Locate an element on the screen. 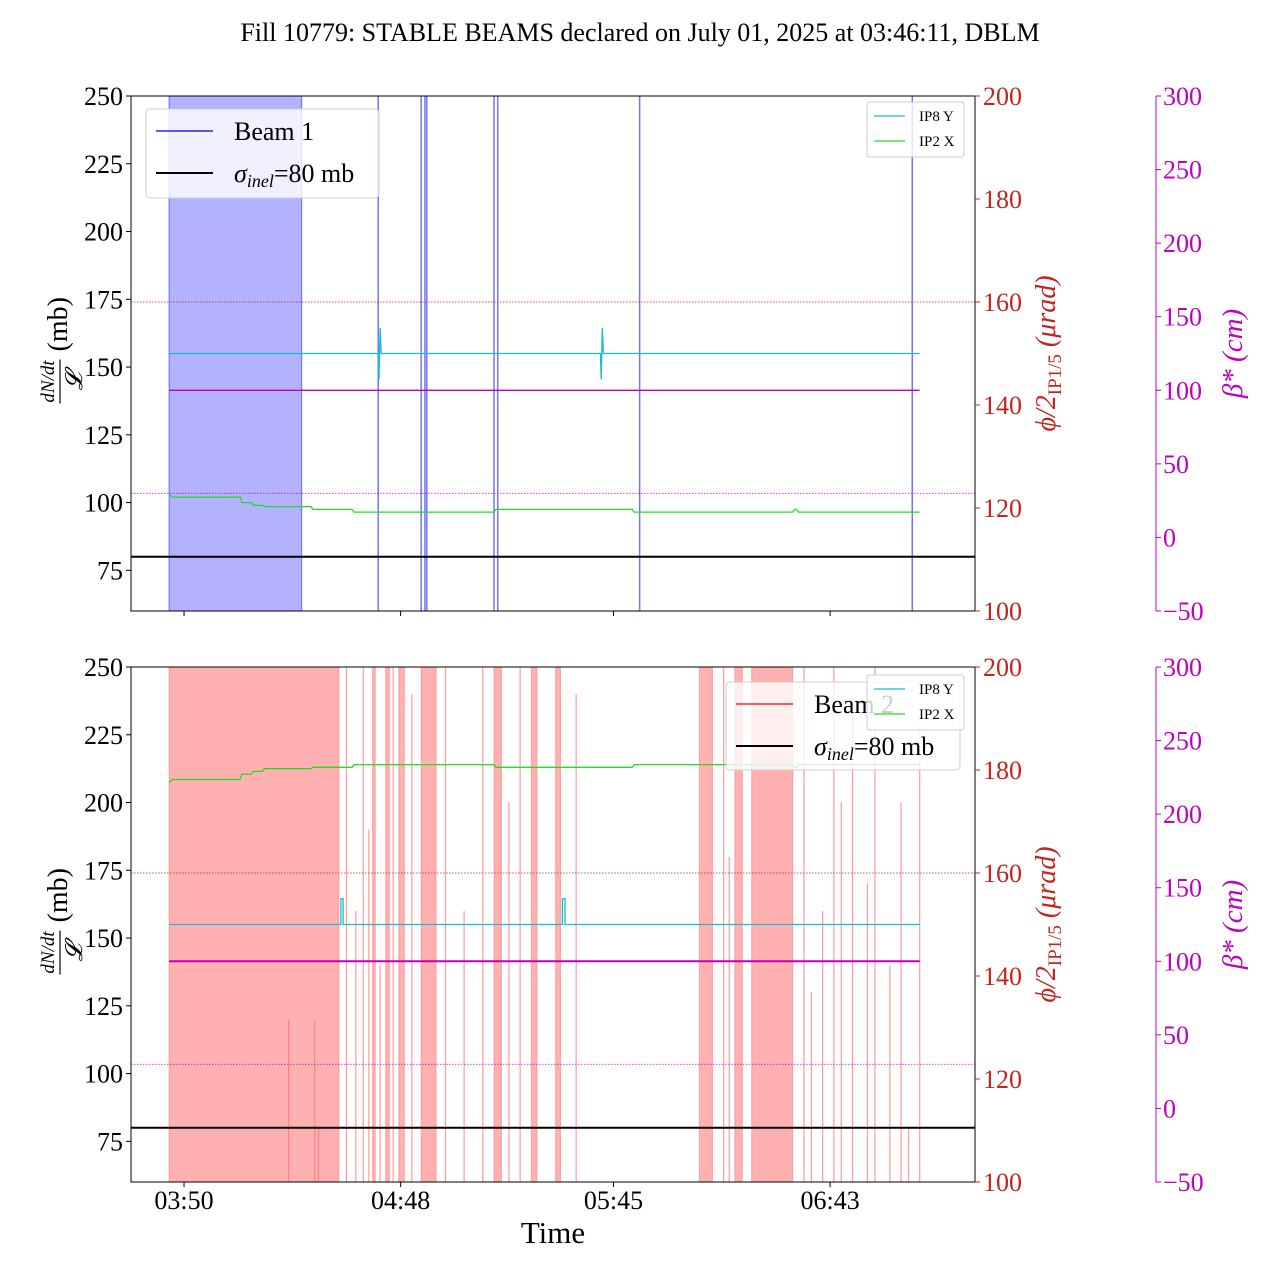 The width and height of the screenshot is (1280, 1284). x-axis-label: Time is located at coordinates (553, 1232).